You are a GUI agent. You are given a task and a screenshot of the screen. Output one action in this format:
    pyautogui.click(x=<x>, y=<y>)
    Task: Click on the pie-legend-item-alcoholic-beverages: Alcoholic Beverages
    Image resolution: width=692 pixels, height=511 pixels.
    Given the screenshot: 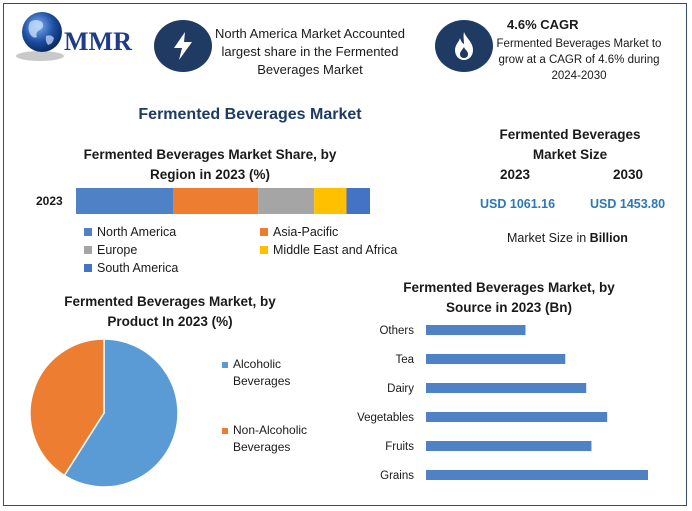 What is the action you would take?
    pyautogui.click(x=271, y=373)
    